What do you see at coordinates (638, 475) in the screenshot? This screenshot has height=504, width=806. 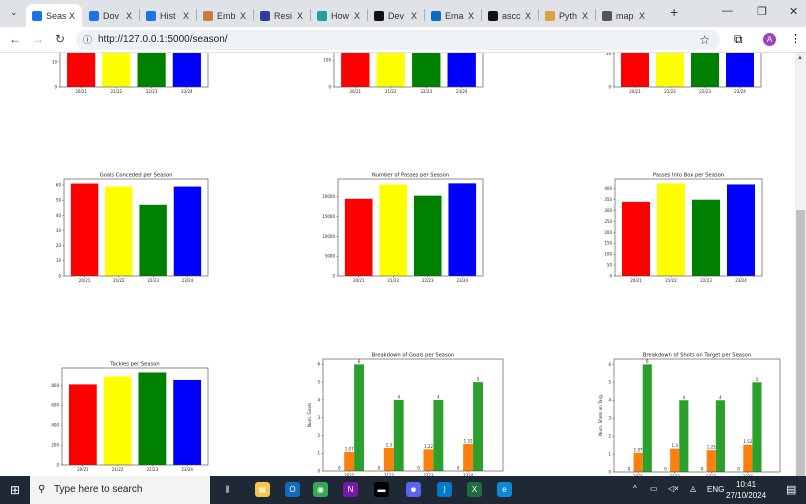 I see `x-tick-label: 2021` at bounding box center [638, 475].